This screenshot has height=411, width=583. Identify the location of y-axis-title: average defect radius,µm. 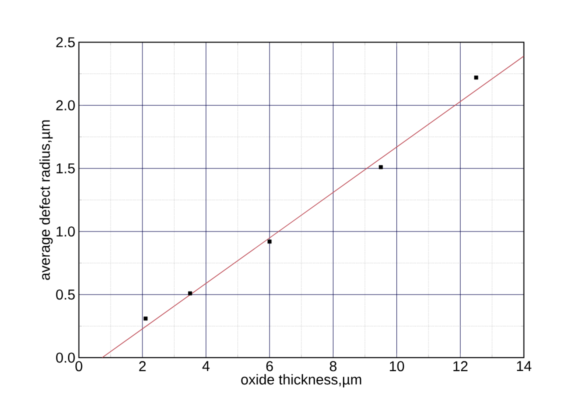
(46, 200).